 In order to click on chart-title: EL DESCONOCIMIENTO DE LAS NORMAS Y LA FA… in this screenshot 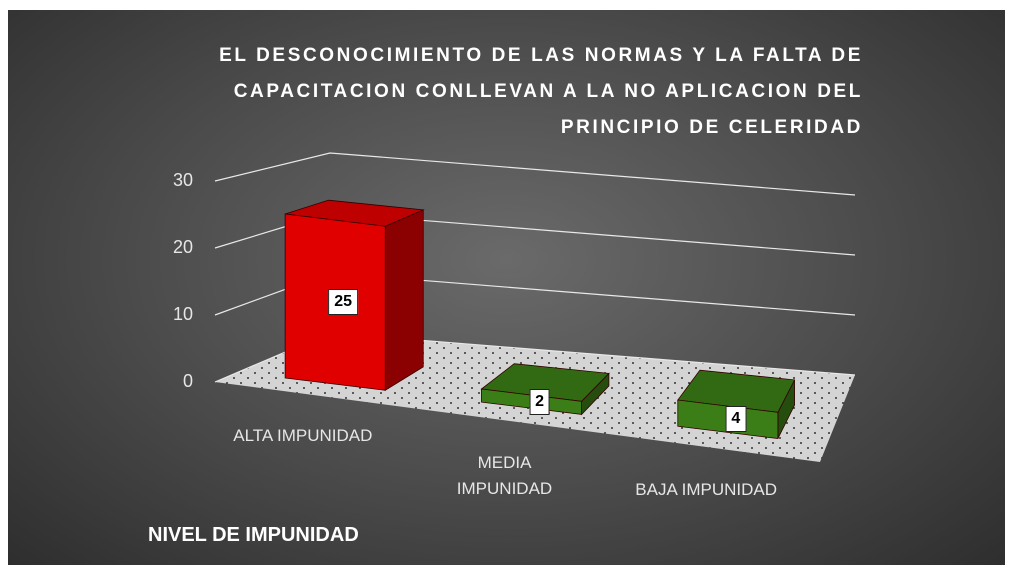, I will do `click(541, 91)`.